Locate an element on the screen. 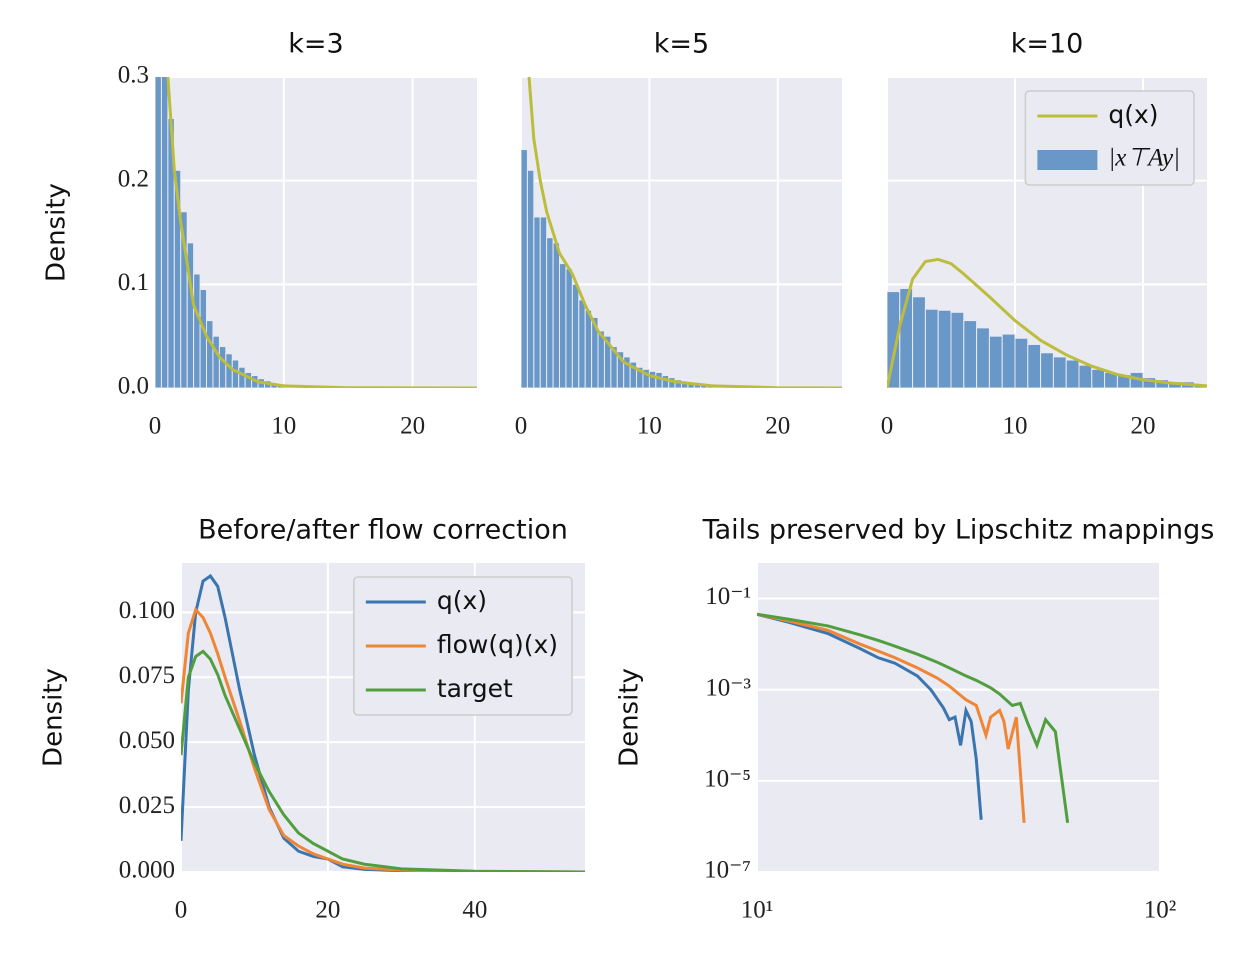 The image size is (1258, 966). y-tick-label: 10⁻¹ is located at coordinates (728, 596).